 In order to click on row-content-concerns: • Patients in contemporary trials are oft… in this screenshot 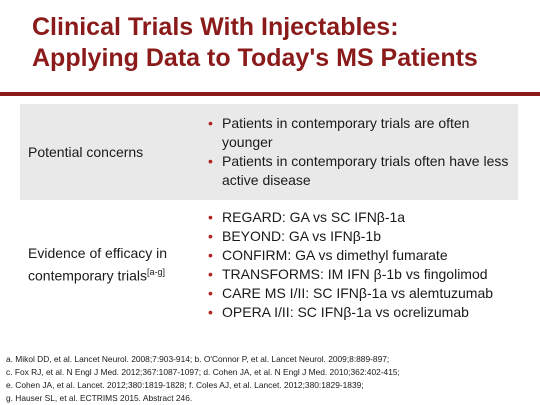, I will do `click(363, 152)`.